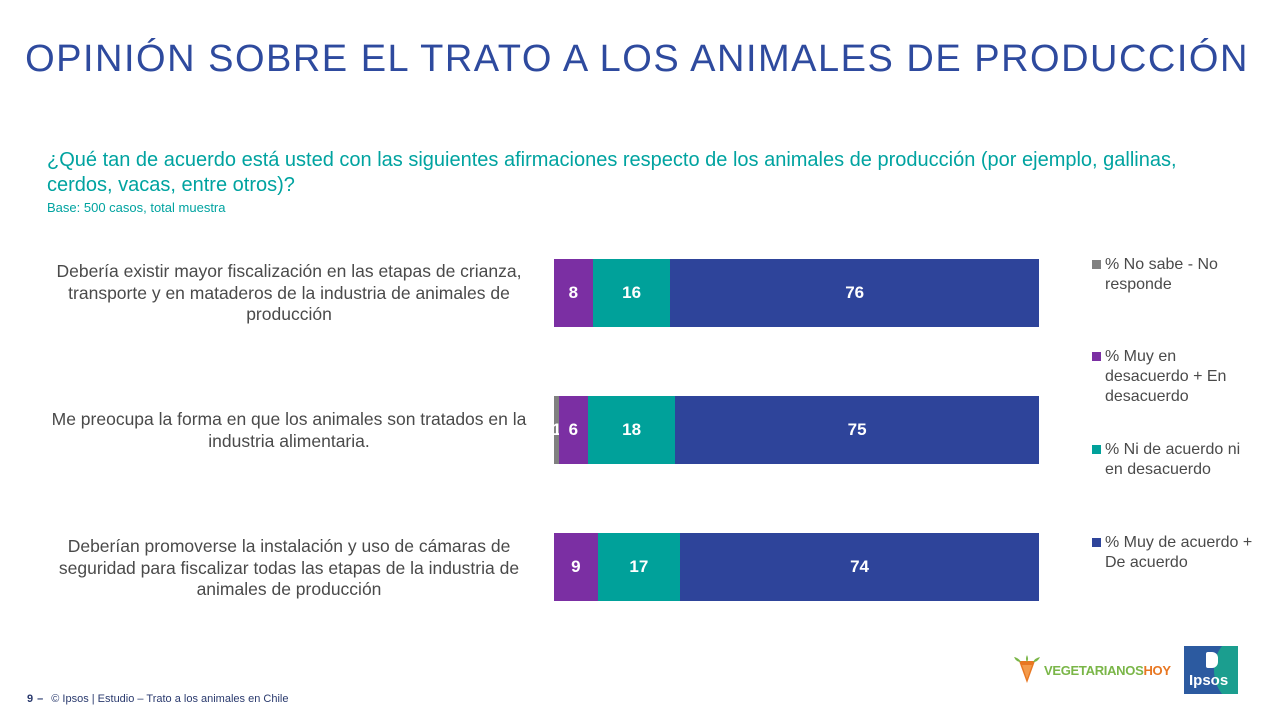 This screenshot has width=1274, height=714. Describe the element at coordinates (1157, 670) in the screenshot. I see `wordmark-part-b: HOY` at that location.